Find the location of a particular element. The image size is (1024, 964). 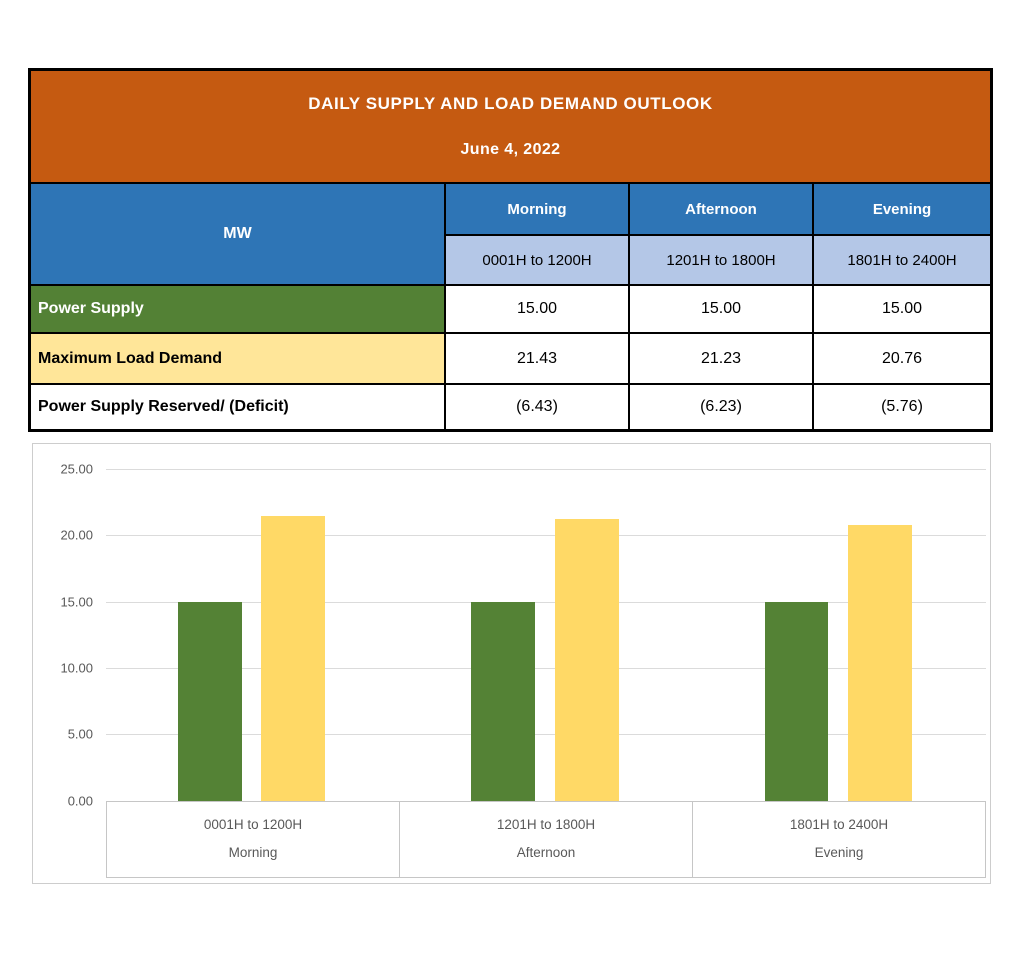

row-label-power-supply: Power Supply is located at coordinates (237, 309).